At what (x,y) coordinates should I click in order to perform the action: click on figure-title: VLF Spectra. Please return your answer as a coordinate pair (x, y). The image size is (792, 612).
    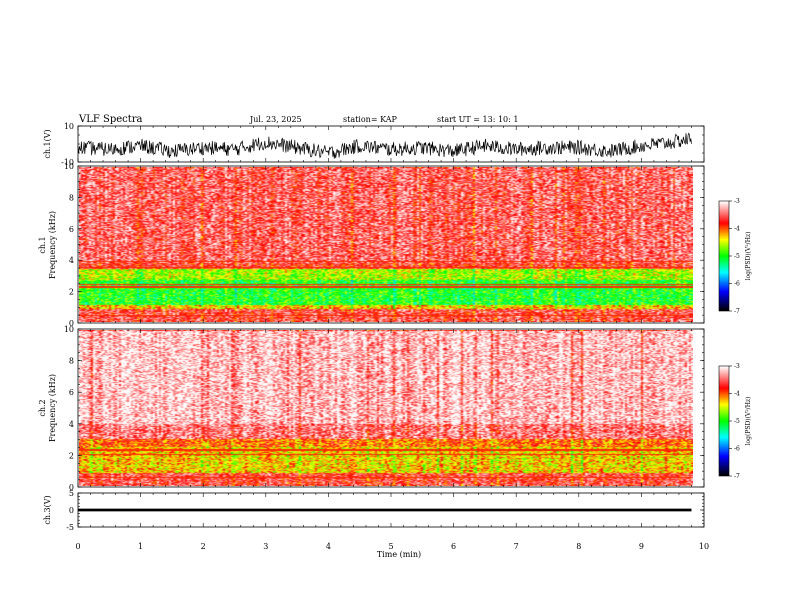
    Looking at the image, I should click on (110, 119).